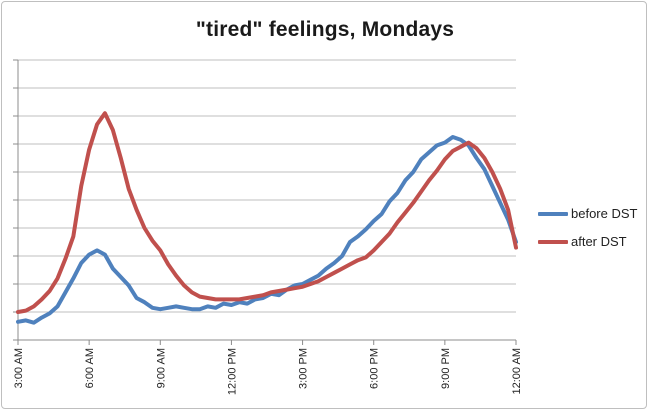 The height and width of the screenshot is (412, 650). Describe the element at coordinates (446, 368) in the screenshot. I see `x-tick-label: 9:00 PM` at that location.